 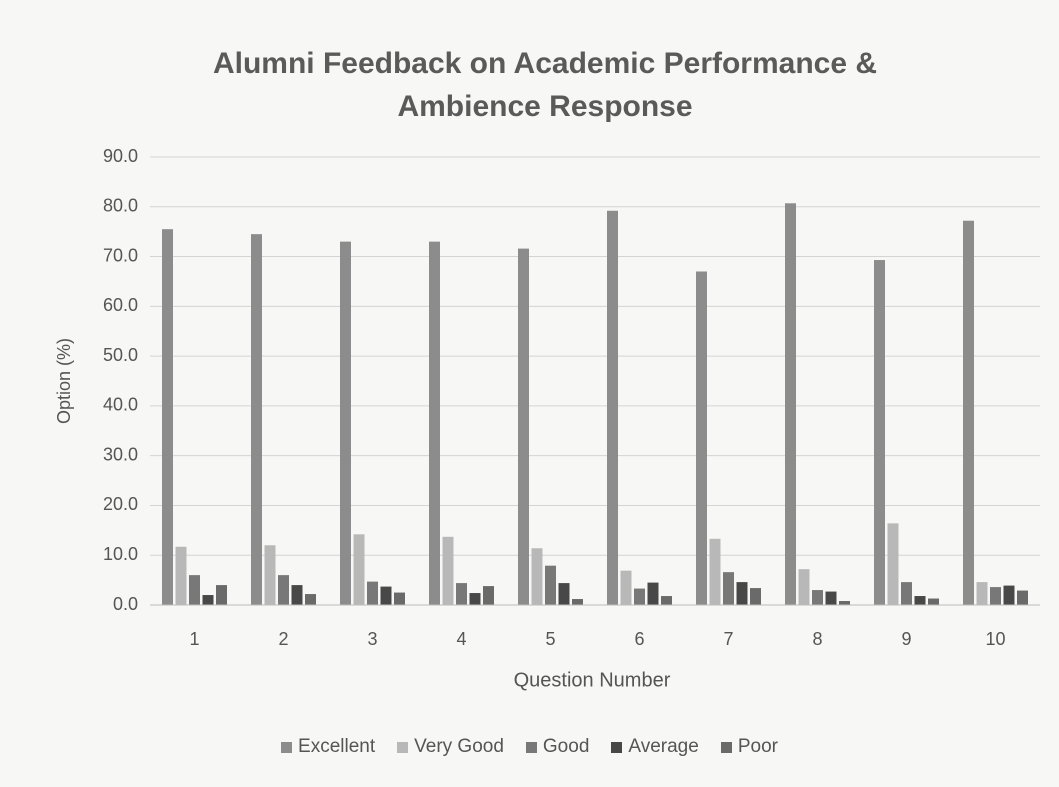 I want to click on x-tick-label: 9, so click(x=906, y=639).